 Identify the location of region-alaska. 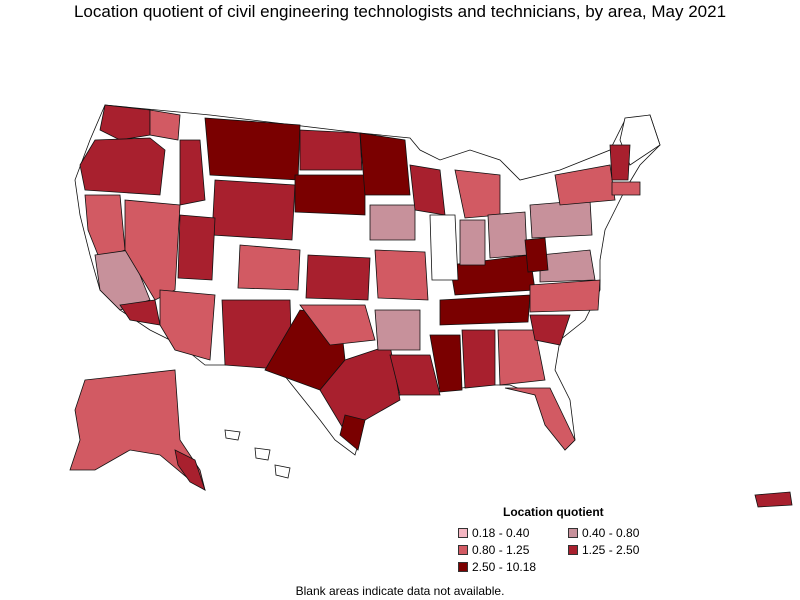
(137, 430).